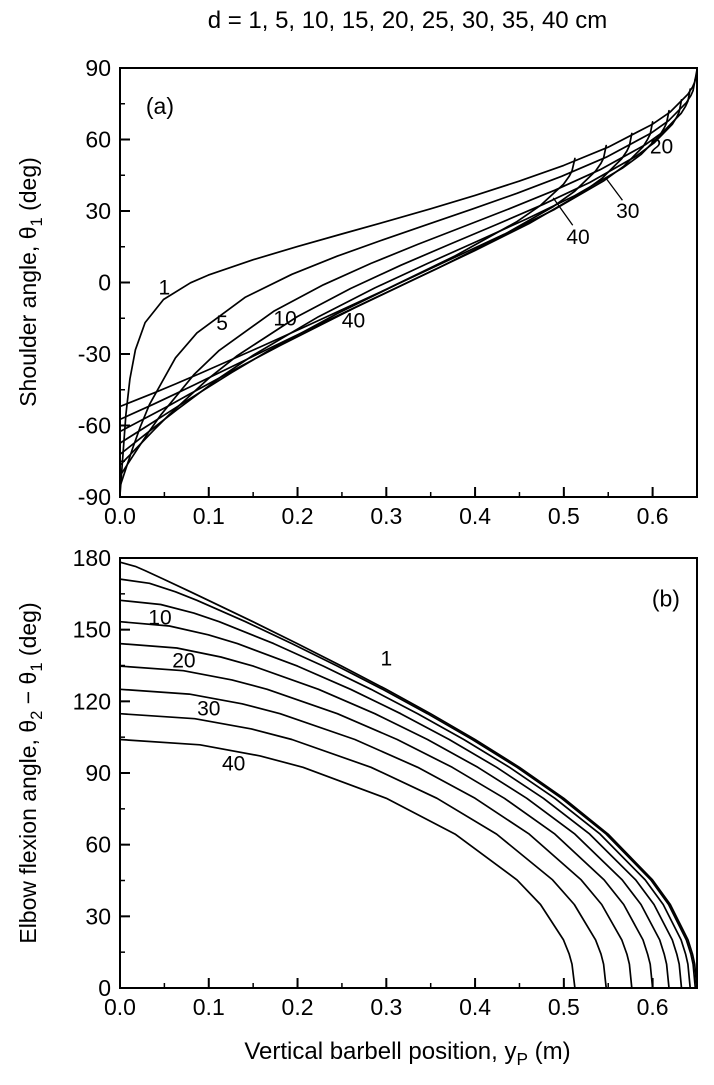  Describe the element at coordinates (92, 701) in the screenshot. I see `y-tick-label: 120` at that location.